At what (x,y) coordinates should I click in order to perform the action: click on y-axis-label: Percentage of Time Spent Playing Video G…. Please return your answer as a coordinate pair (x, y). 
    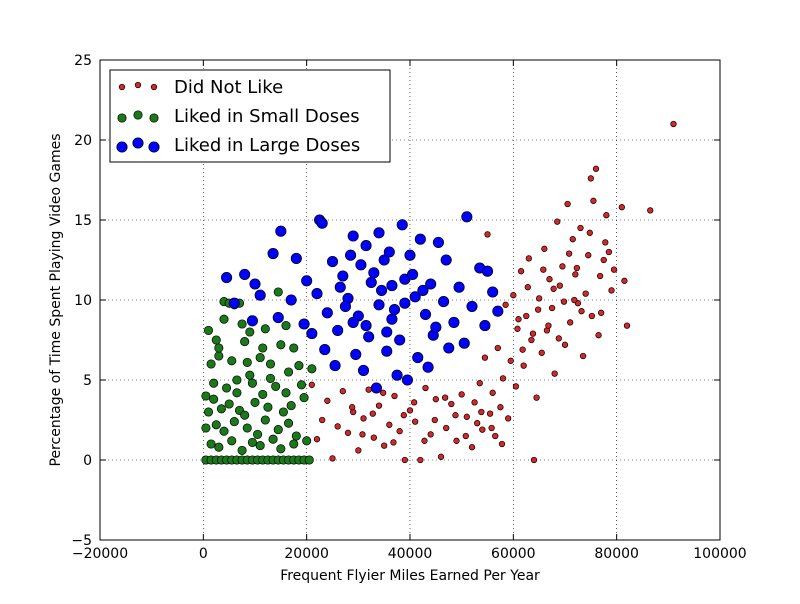
    Looking at the image, I should click on (56, 299).